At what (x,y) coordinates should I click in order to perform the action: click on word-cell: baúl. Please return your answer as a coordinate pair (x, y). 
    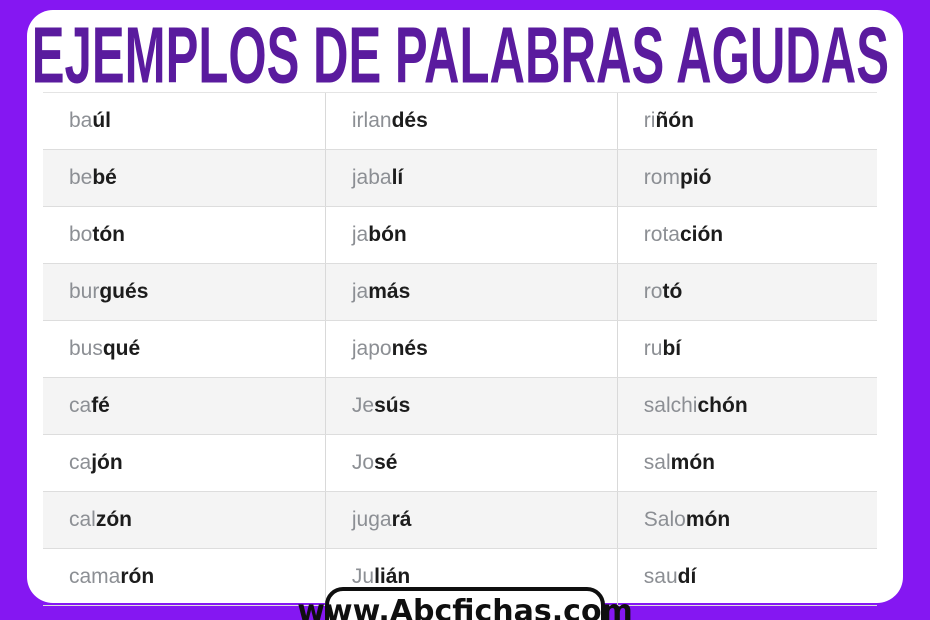
    Looking at the image, I should click on (184, 121).